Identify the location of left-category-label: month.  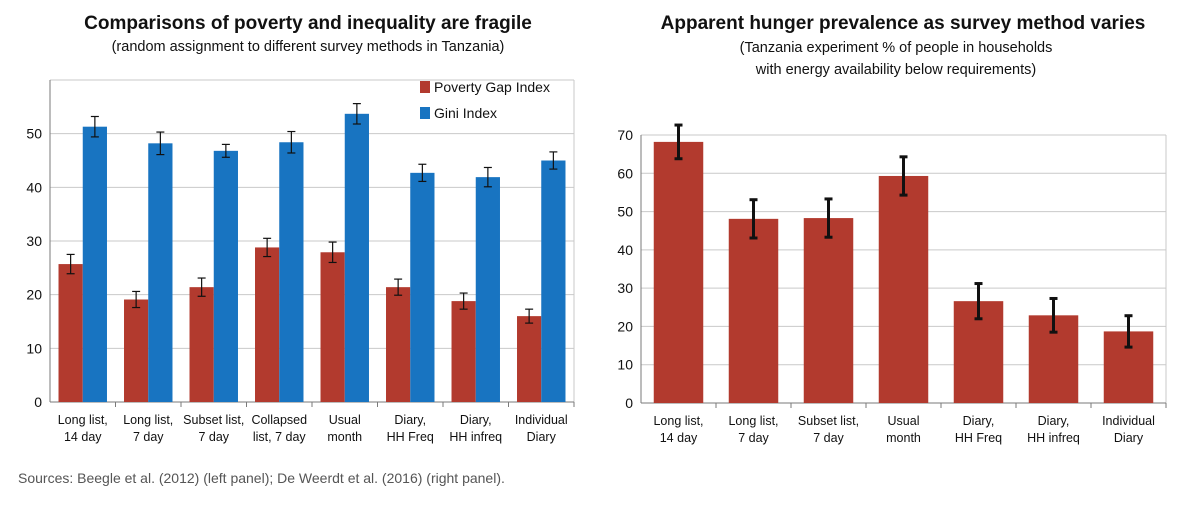
(344, 437).